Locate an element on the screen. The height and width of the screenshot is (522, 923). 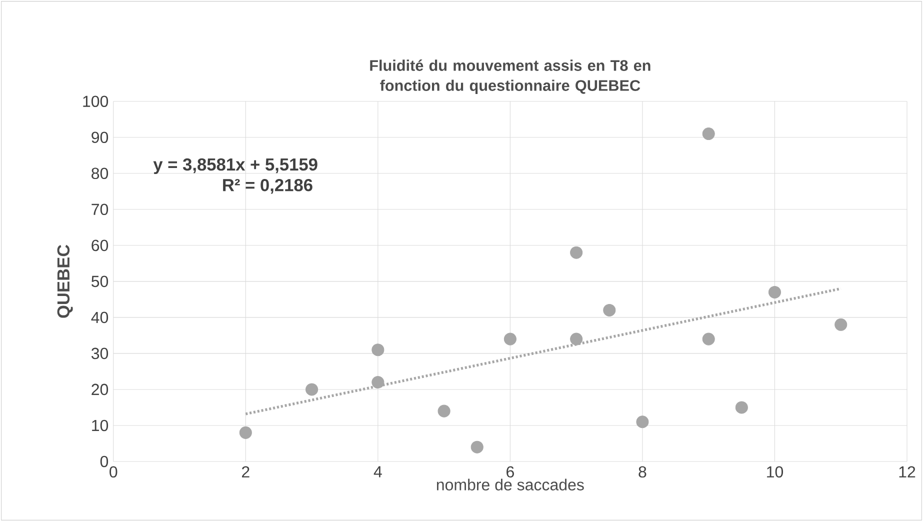
y-tick-label: 80 is located at coordinates (100, 174).